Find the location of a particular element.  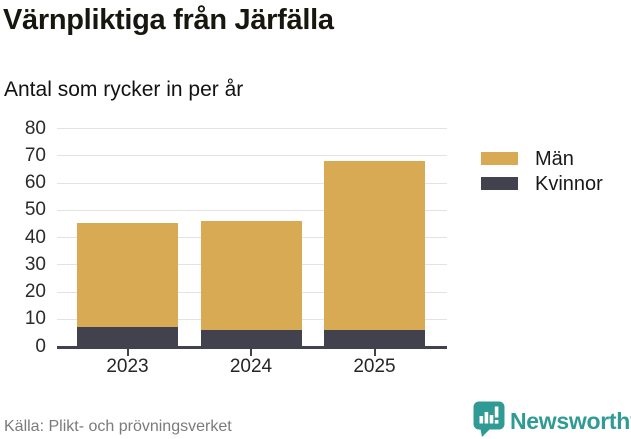

bar-segment-kvinnor-2024 is located at coordinates (251, 337).